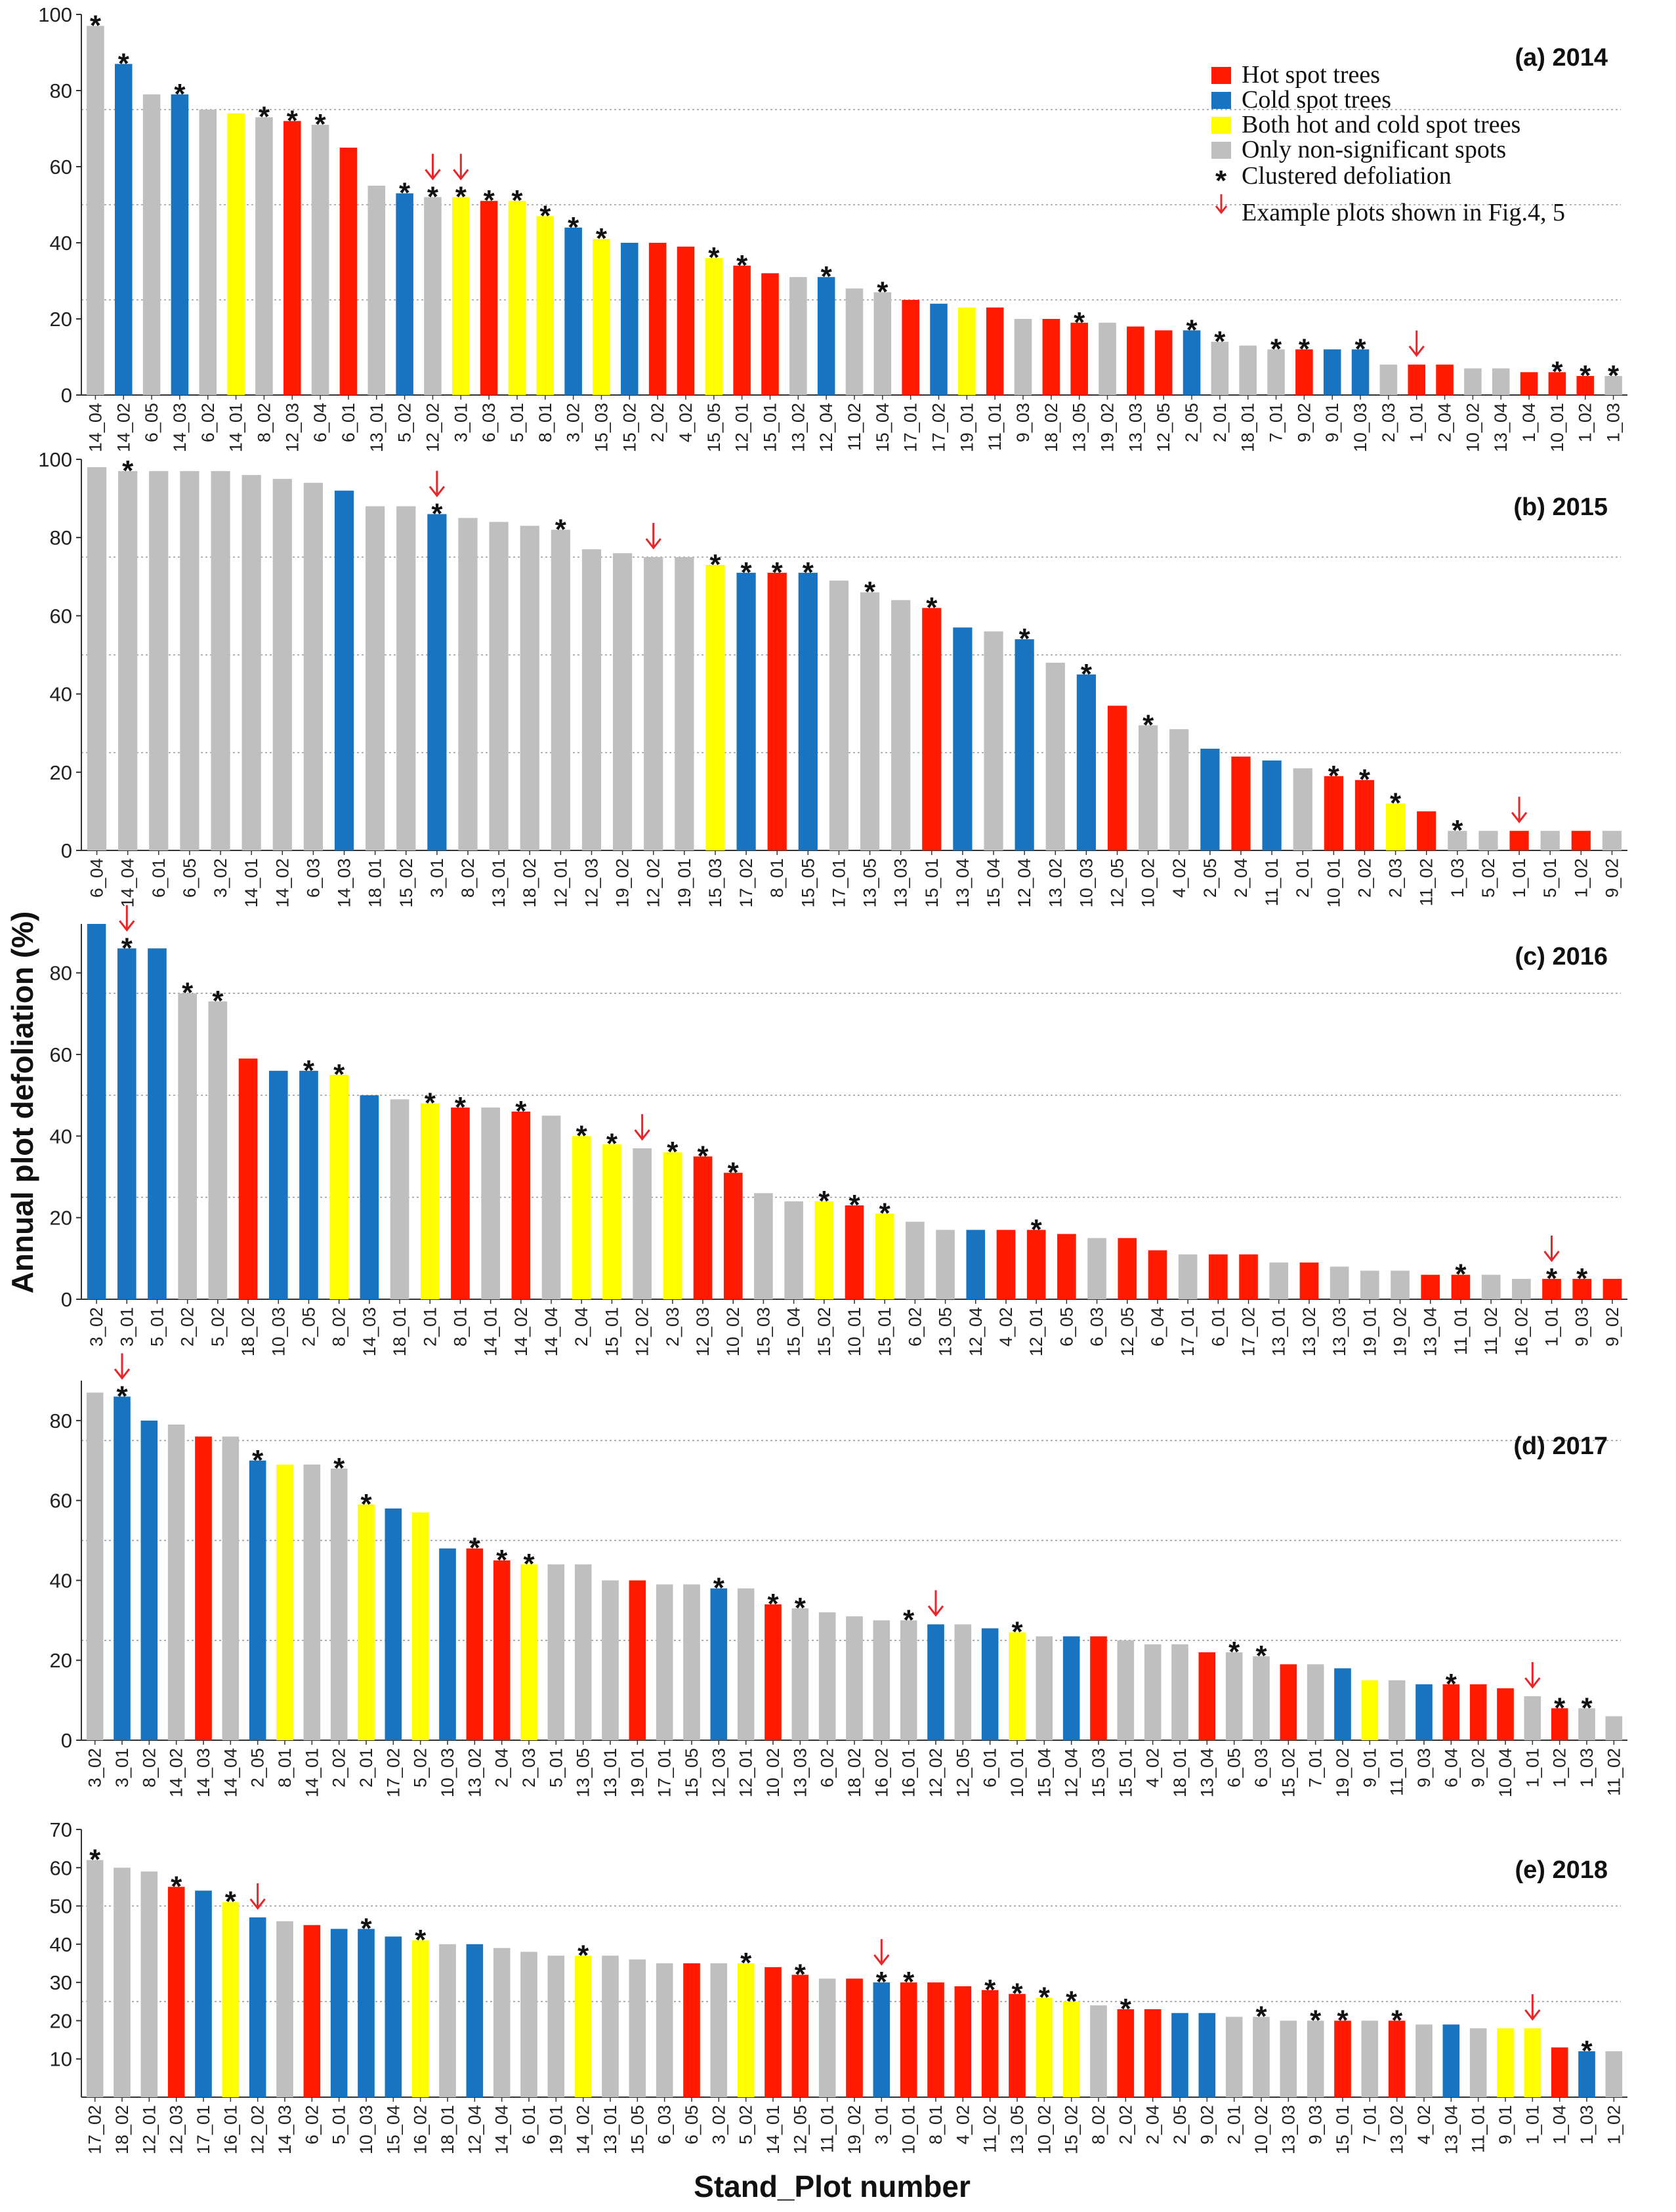 The width and height of the screenshot is (1676, 2212). Describe the element at coordinates (1582, 1326) in the screenshot. I see `x-tick-label: 9_03` at that location.